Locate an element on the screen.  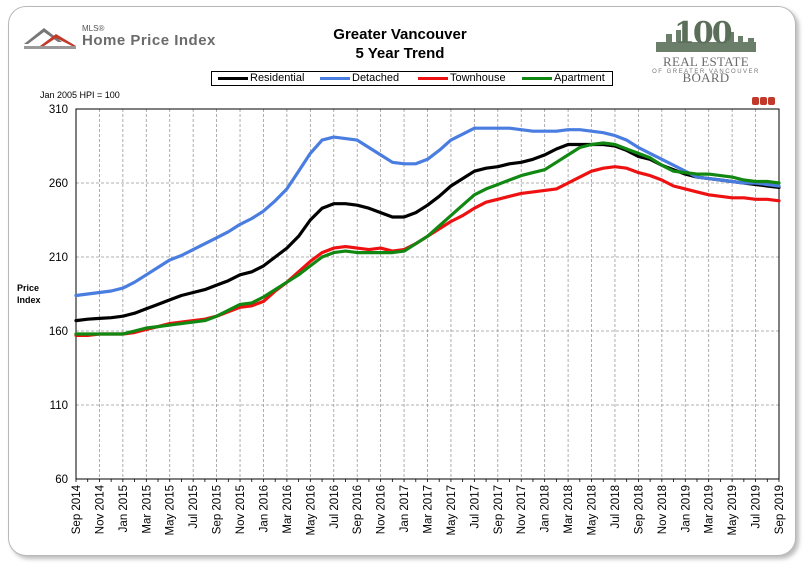
x-tick-label: Jul 2016 is located at coordinates (335, 506).